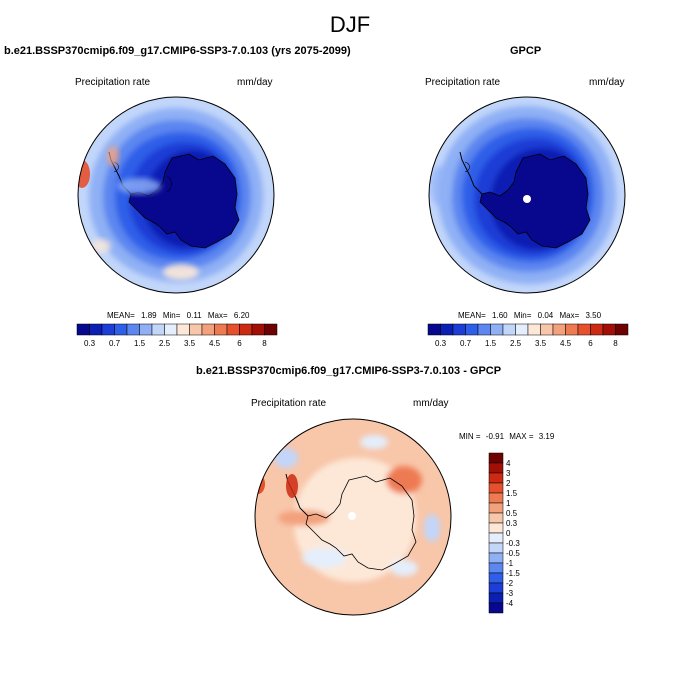 Image resolution: width=700 pixels, height=700 pixels. Describe the element at coordinates (431, 403) in the screenshot. I see `panel-diff-units-label: mm/day` at that location.